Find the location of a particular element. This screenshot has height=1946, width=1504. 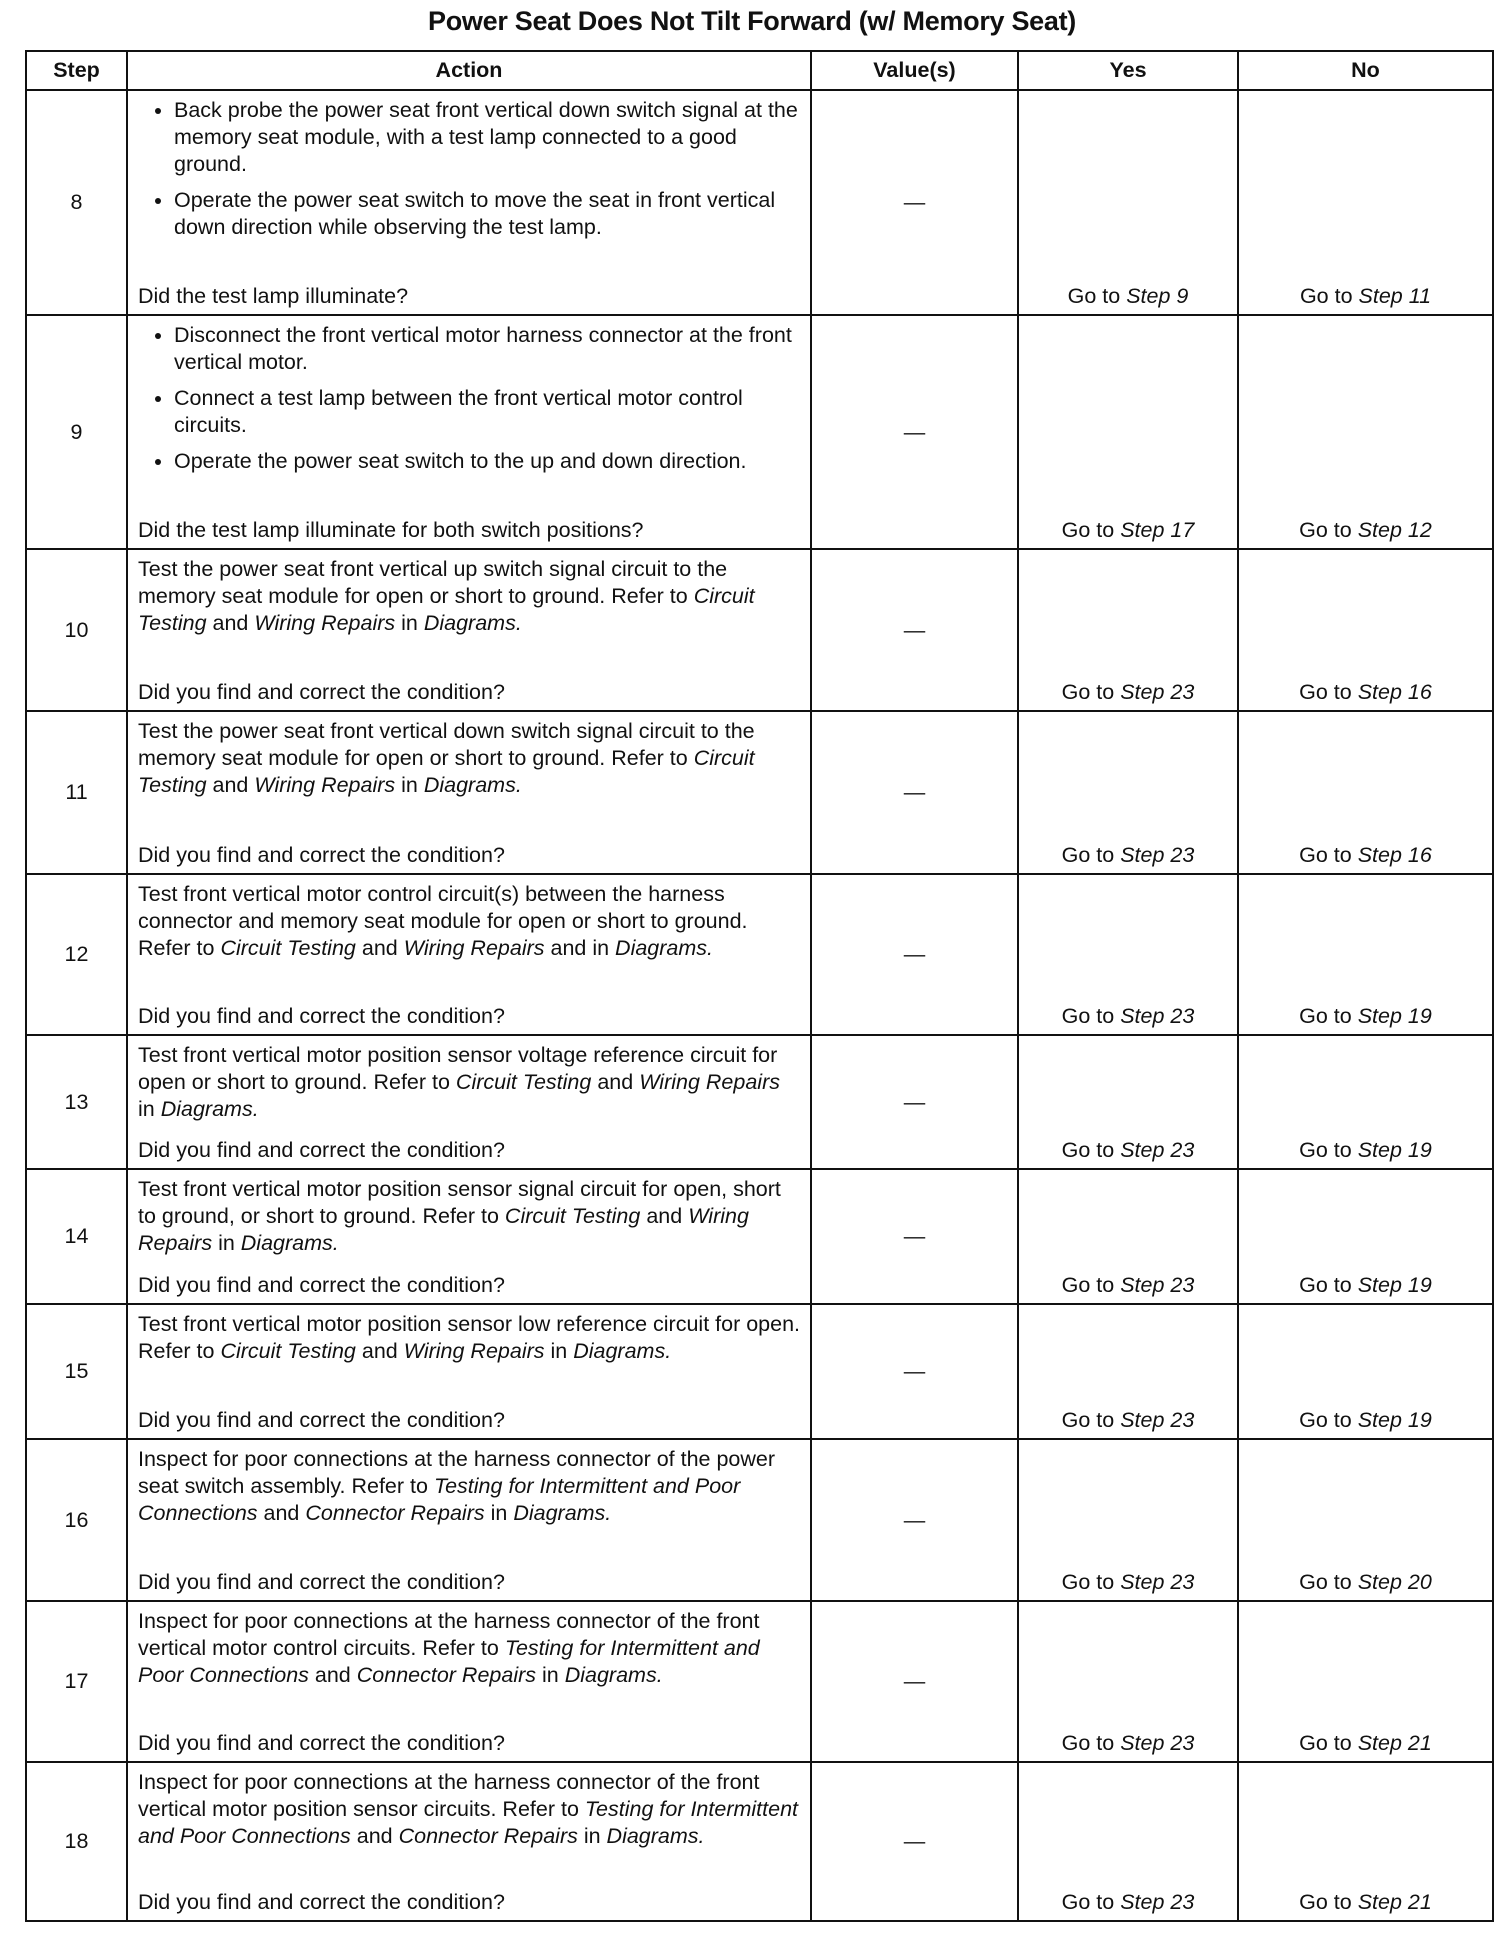

no-step-link: Step 21 is located at coordinates (1394, 1743).